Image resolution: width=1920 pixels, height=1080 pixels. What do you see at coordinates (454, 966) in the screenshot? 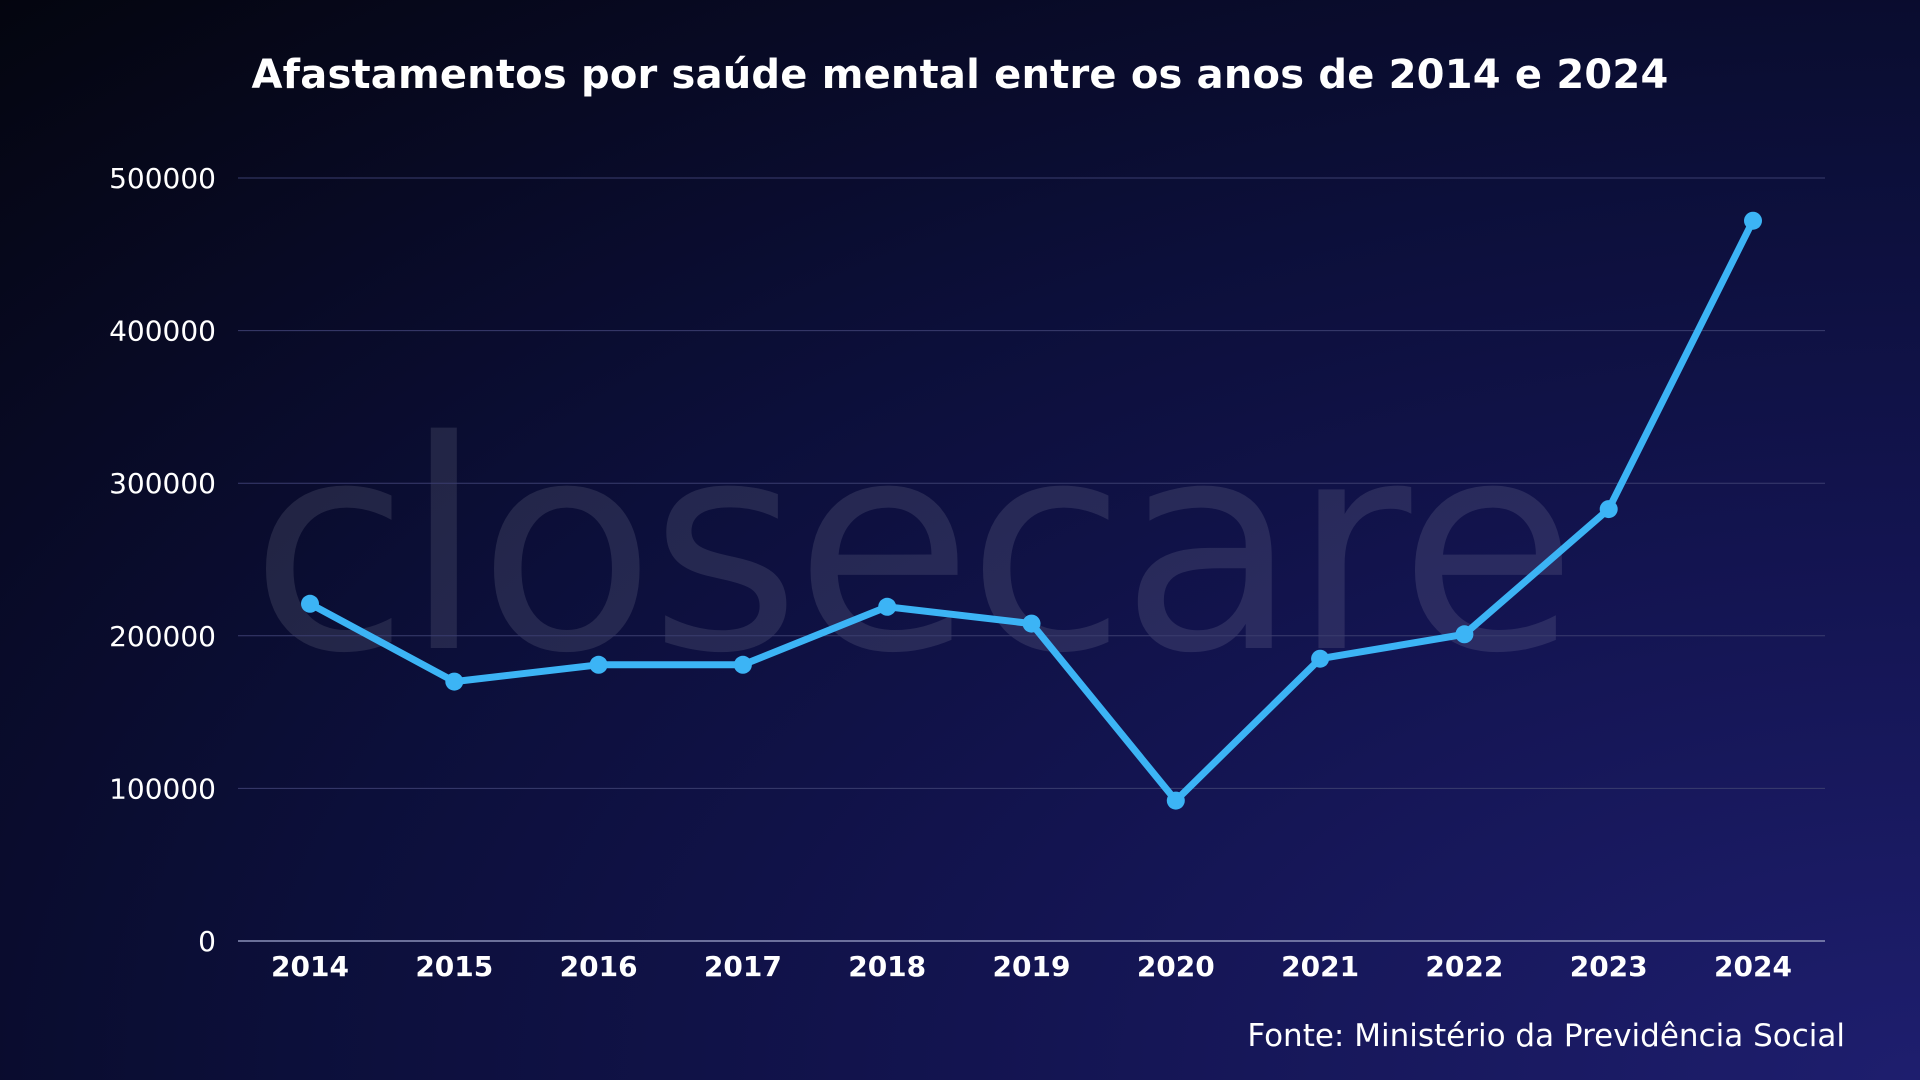
I see `x-tick-label: 2015` at bounding box center [454, 966].